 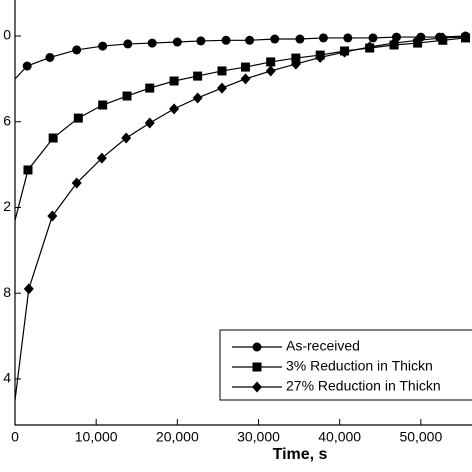 I want to click on y-tick-label: 2, so click(x=7, y=206).